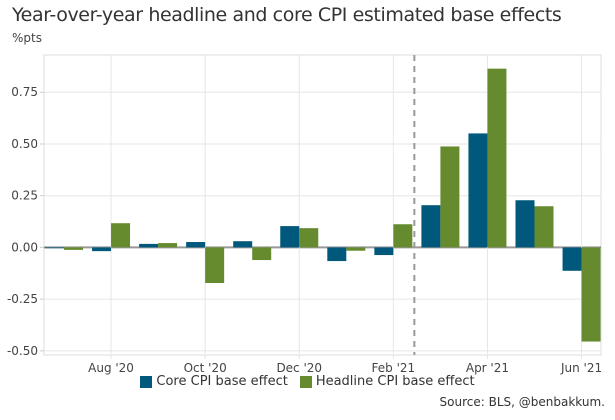  What do you see at coordinates (487, 368) in the screenshot?
I see `x-tick-label: Apr '21` at bounding box center [487, 368].